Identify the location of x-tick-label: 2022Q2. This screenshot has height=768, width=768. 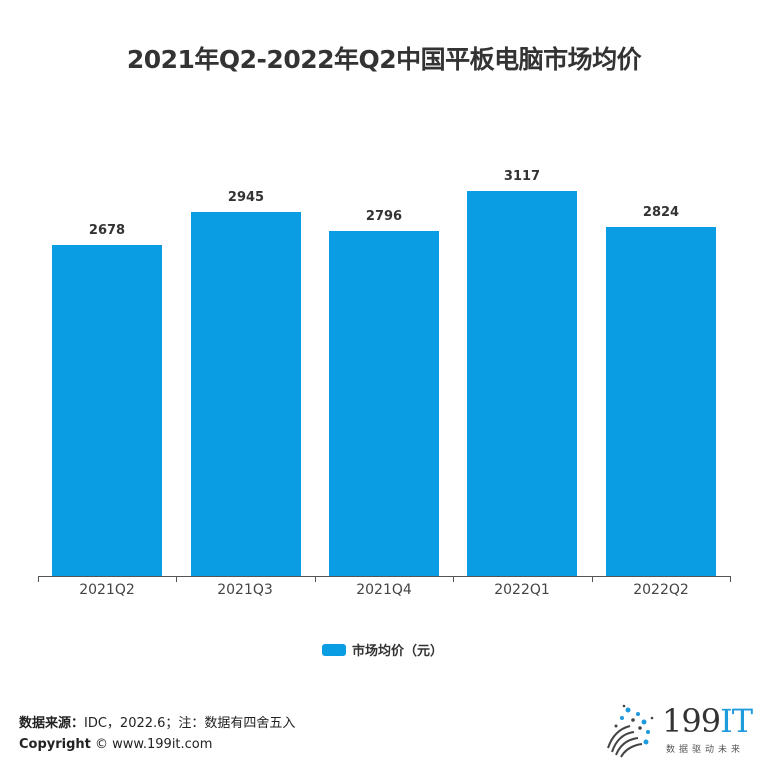
(661, 590).